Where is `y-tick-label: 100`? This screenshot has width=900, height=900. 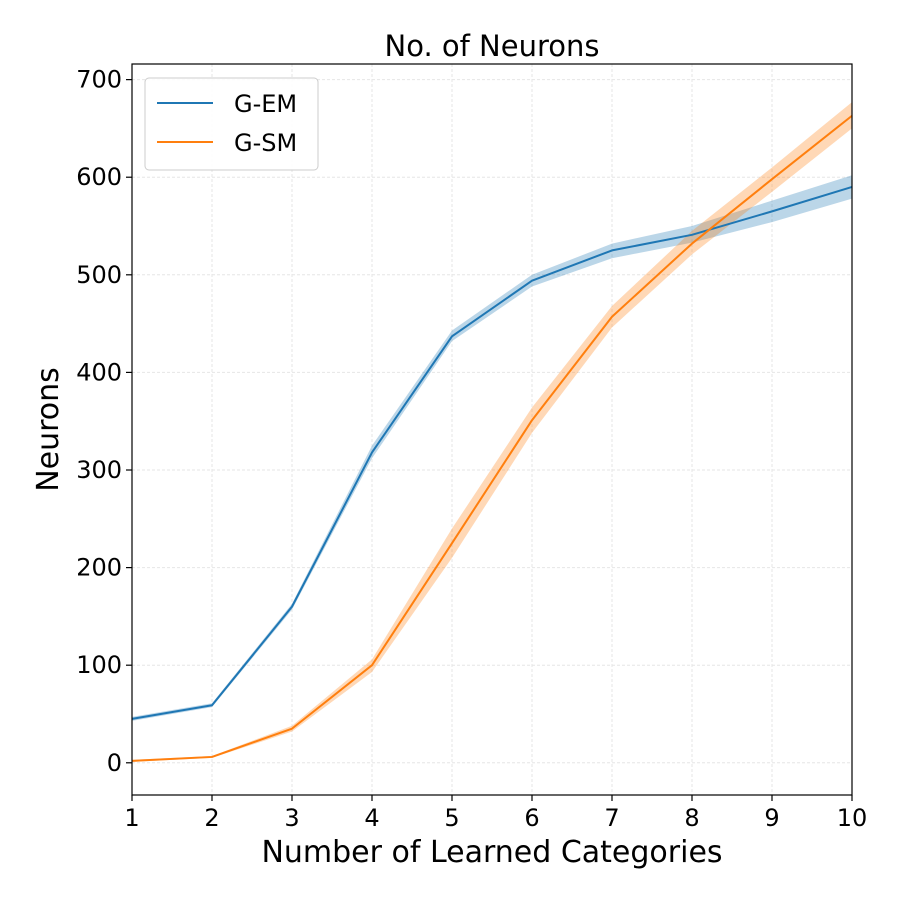 y-tick-label: 100 is located at coordinates (99, 665).